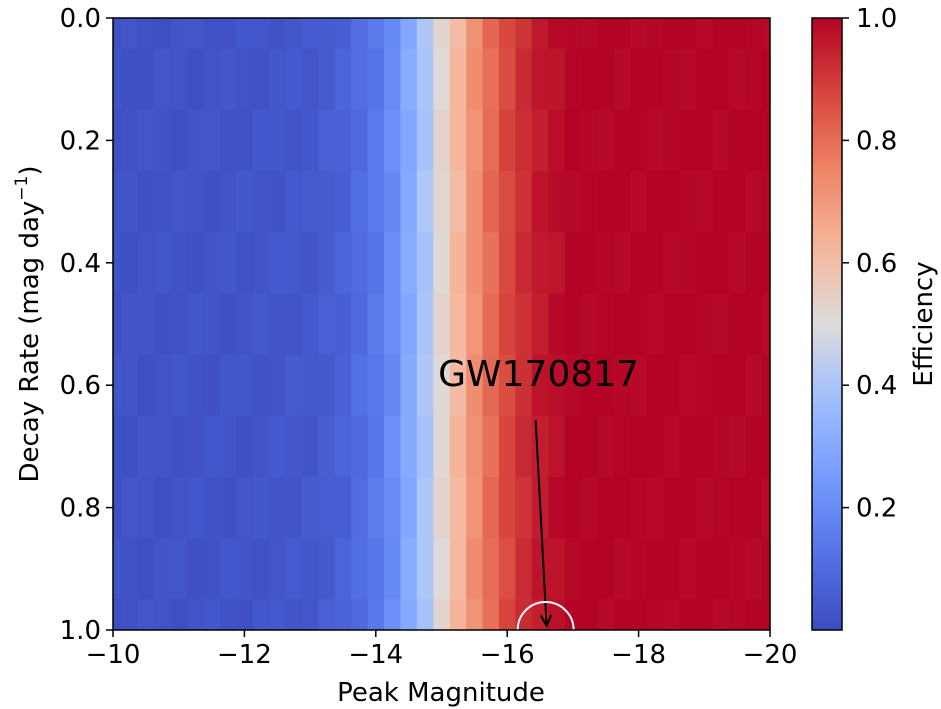 The image size is (941, 709). I want to click on annotation-arrow, so click(541, 523).